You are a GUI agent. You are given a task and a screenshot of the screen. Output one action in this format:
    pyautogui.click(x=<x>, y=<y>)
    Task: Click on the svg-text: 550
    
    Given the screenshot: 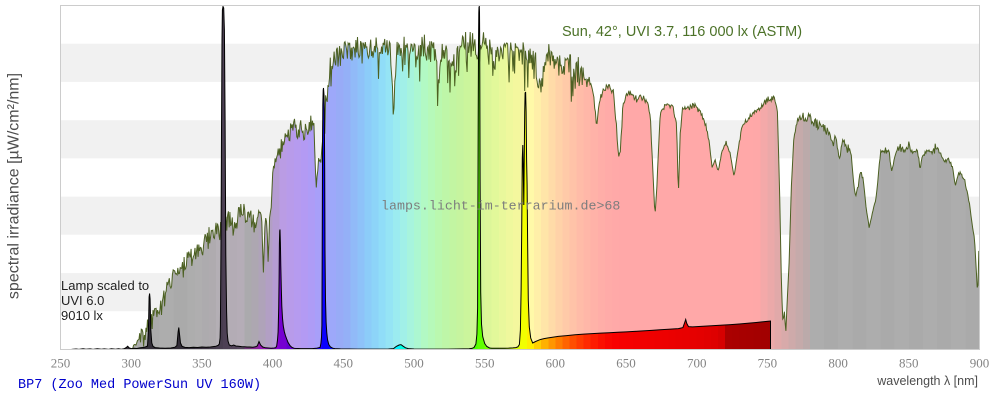 What is the action you would take?
    pyautogui.click(x=485, y=363)
    